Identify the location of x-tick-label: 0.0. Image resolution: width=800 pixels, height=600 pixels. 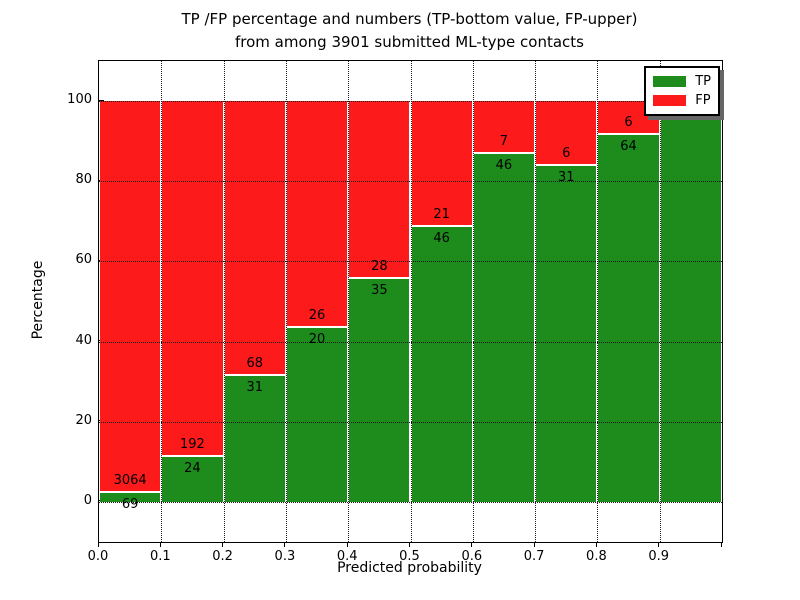
(98, 556).